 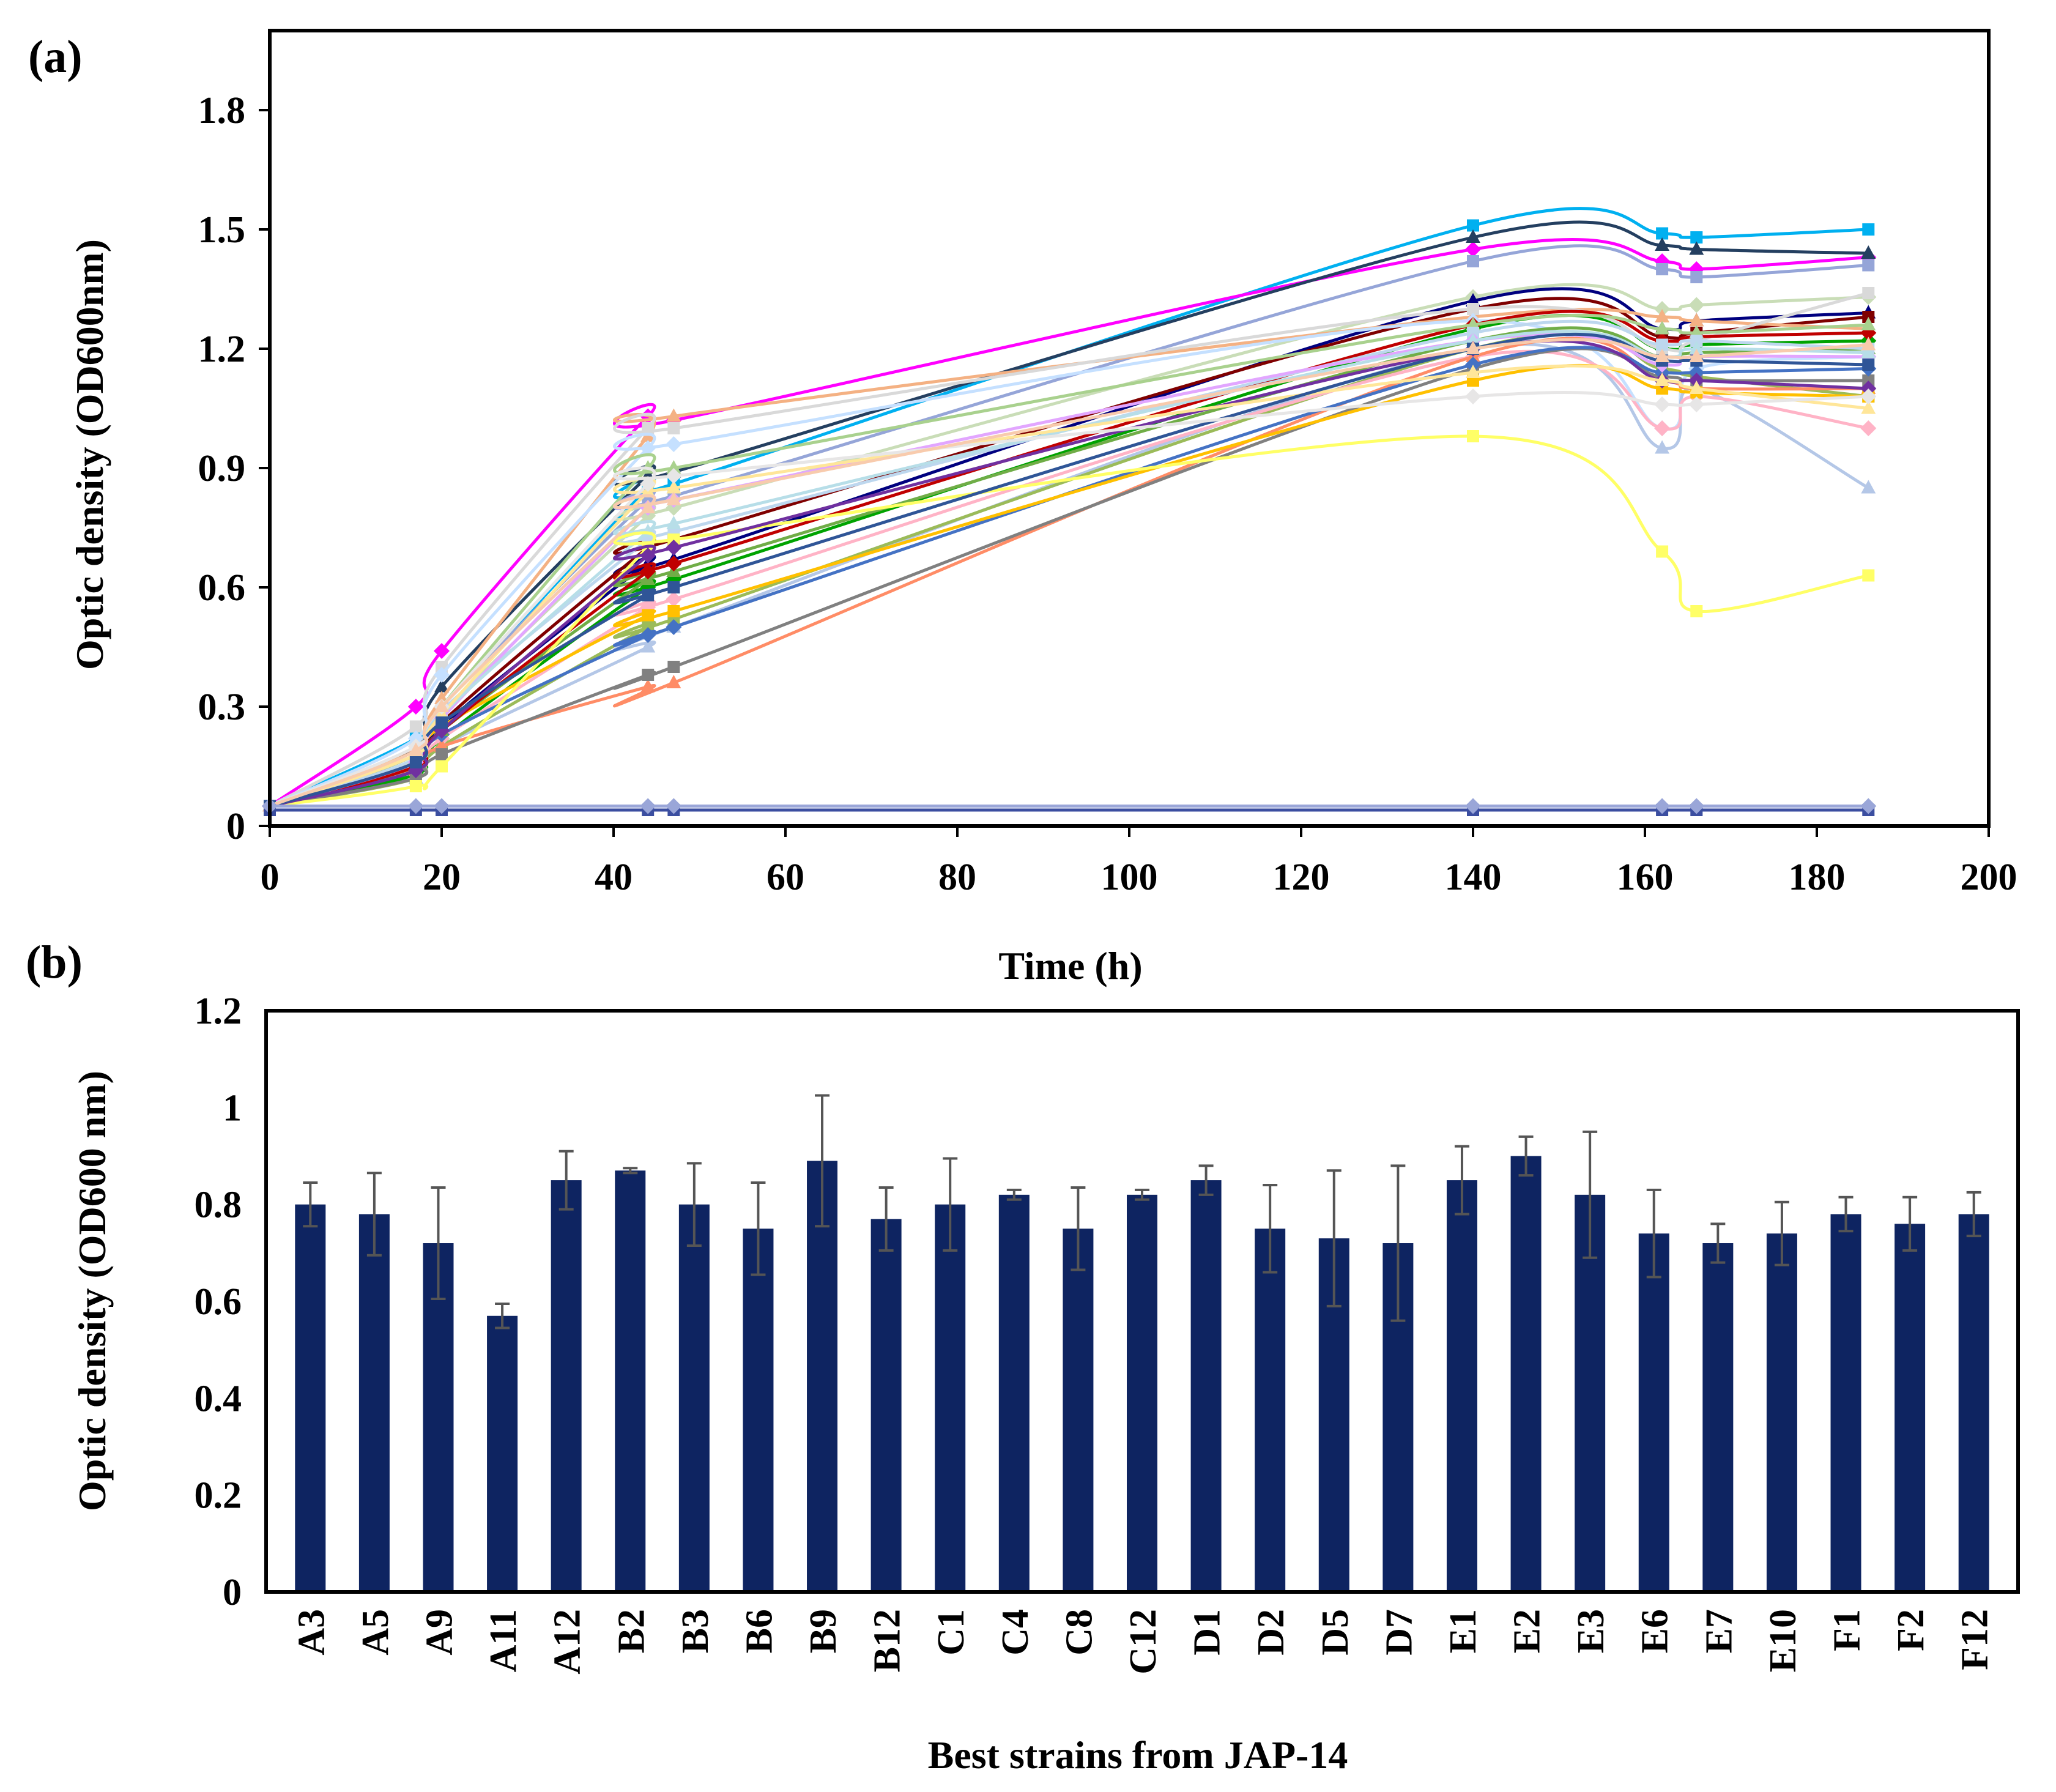 I want to click on x-tick-label: A11, so click(x=504, y=1641).